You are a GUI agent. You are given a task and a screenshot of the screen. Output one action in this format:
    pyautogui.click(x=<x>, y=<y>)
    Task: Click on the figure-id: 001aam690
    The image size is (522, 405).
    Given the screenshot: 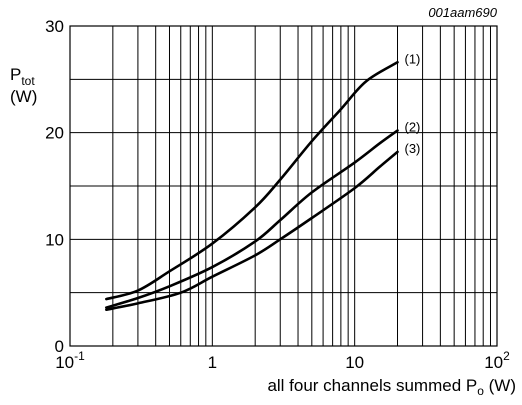 What is the action you would take?
    pyautogui.click(x=462, y=12)
    